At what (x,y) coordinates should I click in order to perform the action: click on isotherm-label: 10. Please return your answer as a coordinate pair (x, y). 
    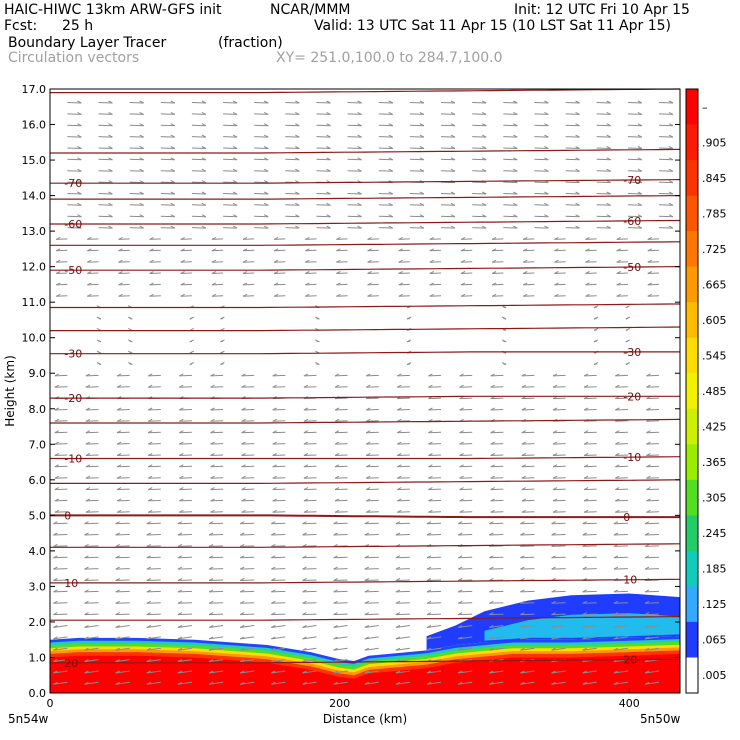
    Looking at the image, I should click on (71, 583).